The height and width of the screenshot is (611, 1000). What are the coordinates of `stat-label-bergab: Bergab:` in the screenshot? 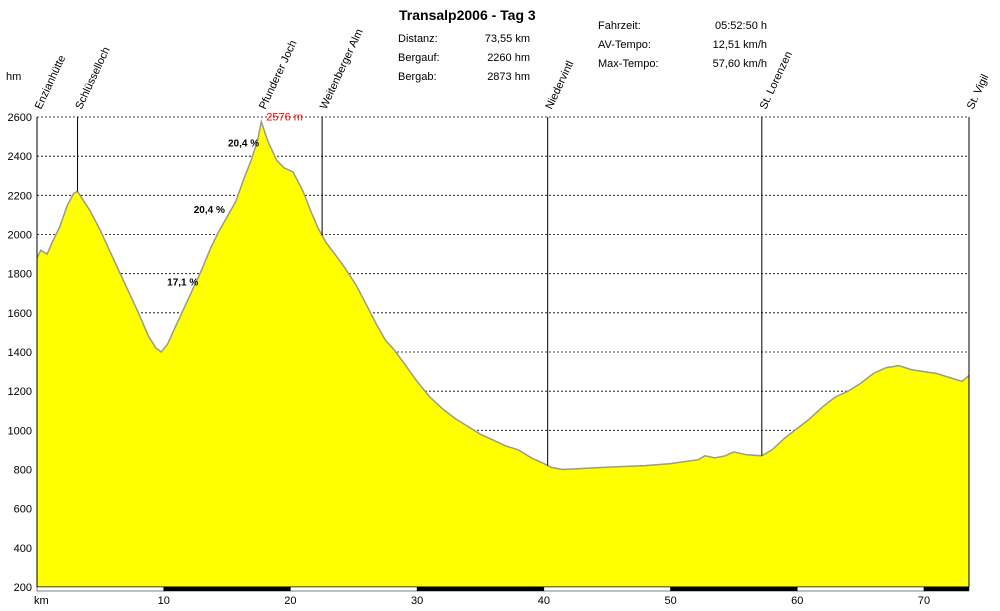 It's located at (417, 77).